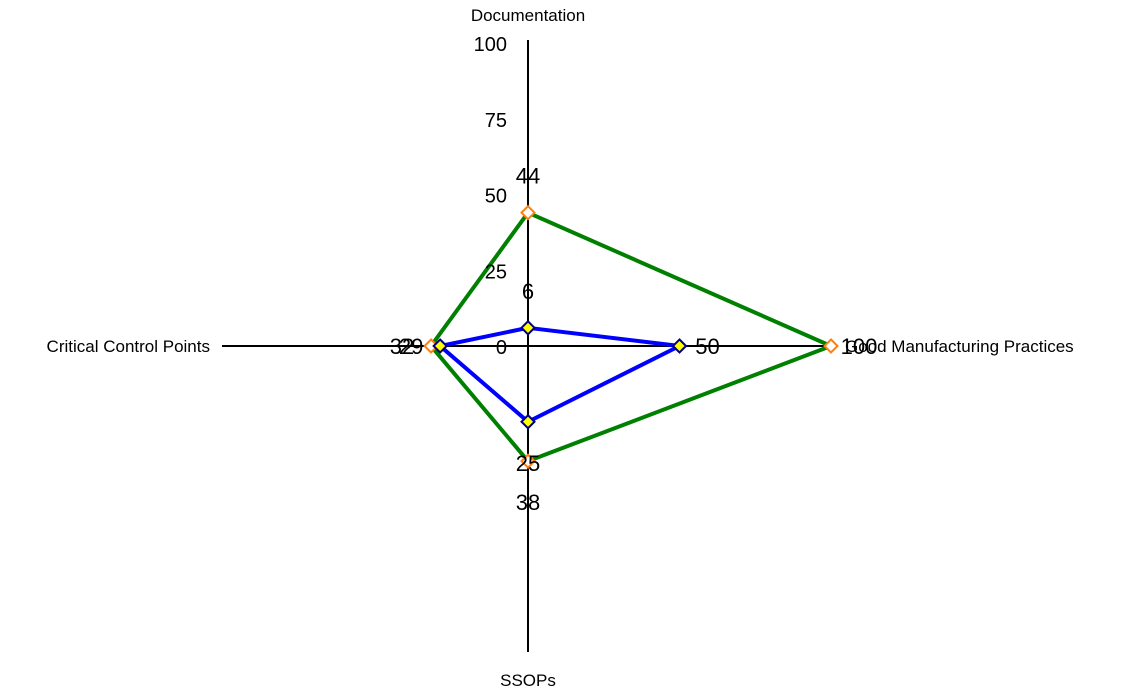 Image resolution: width=1132 pixels, height=691 pixels. What do you see at coordinates (959, 346) in the screenshot?
I see `axis-title: Good Manufacturing Practices` at bounding box center [959, 346].